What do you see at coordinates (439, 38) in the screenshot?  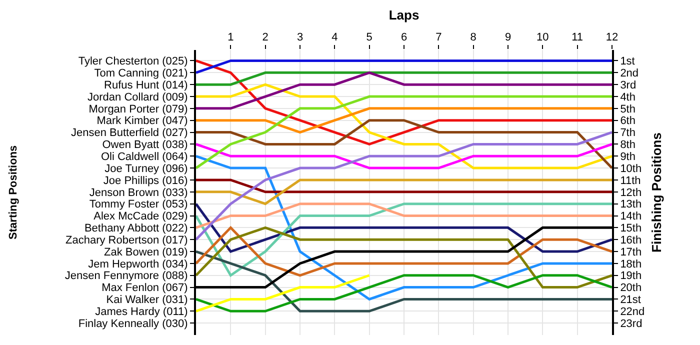 I see `x-tick-label: 7` at bounding box center [439, 38].